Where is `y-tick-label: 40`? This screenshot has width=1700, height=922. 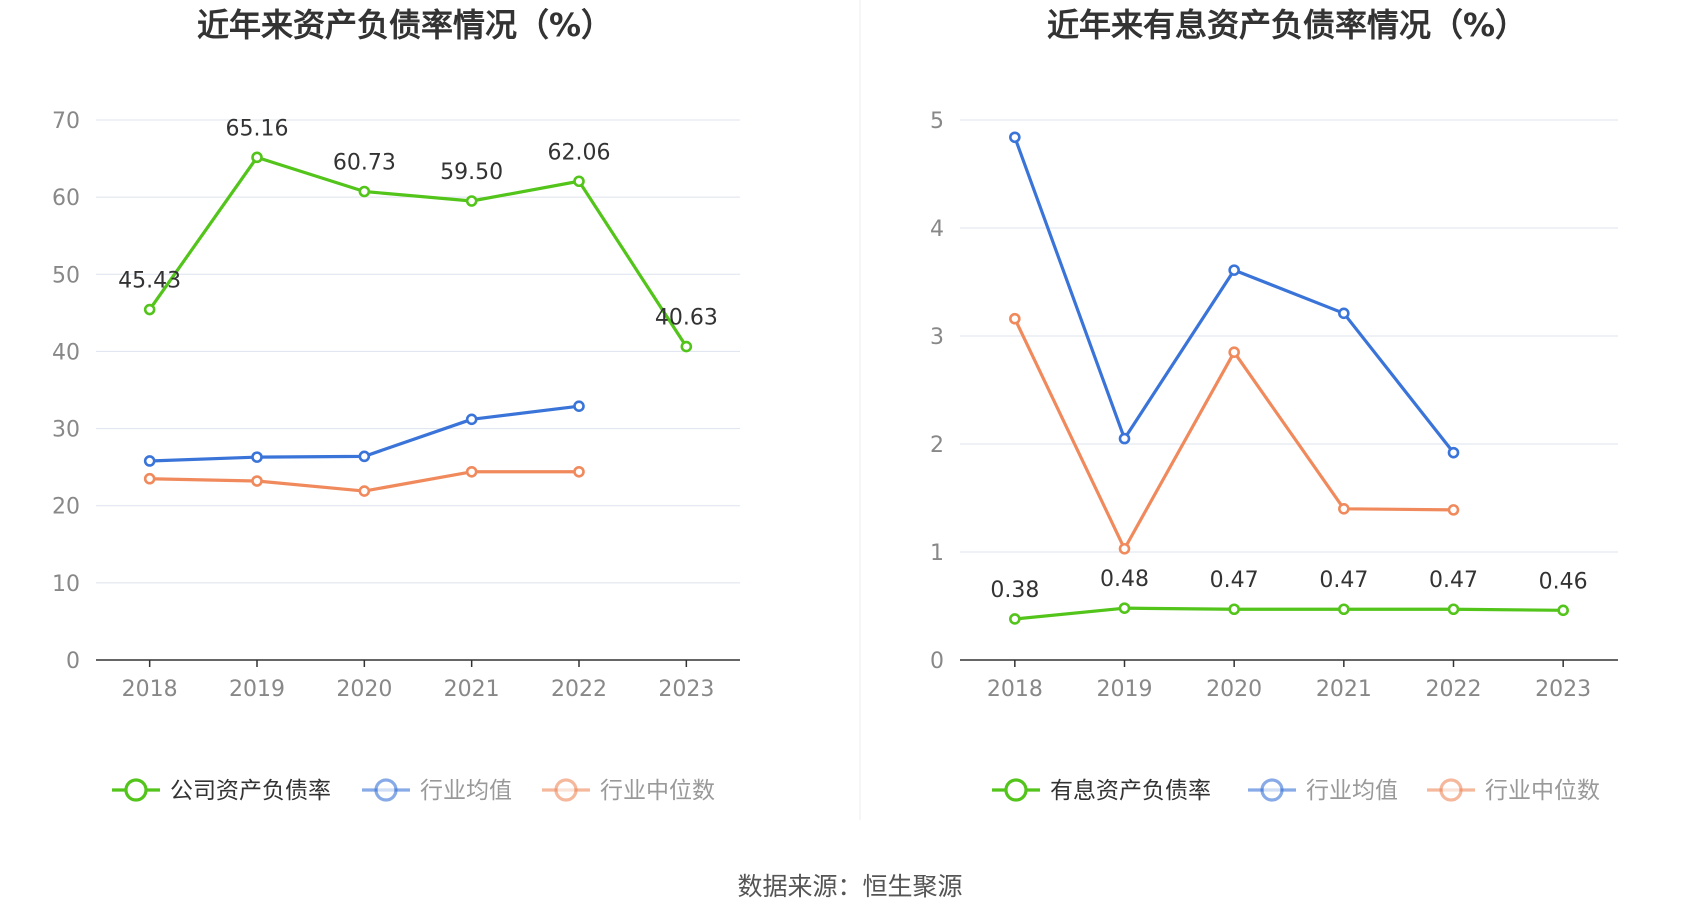 y-tick-label: 40 is located at coordinates (66, 352).